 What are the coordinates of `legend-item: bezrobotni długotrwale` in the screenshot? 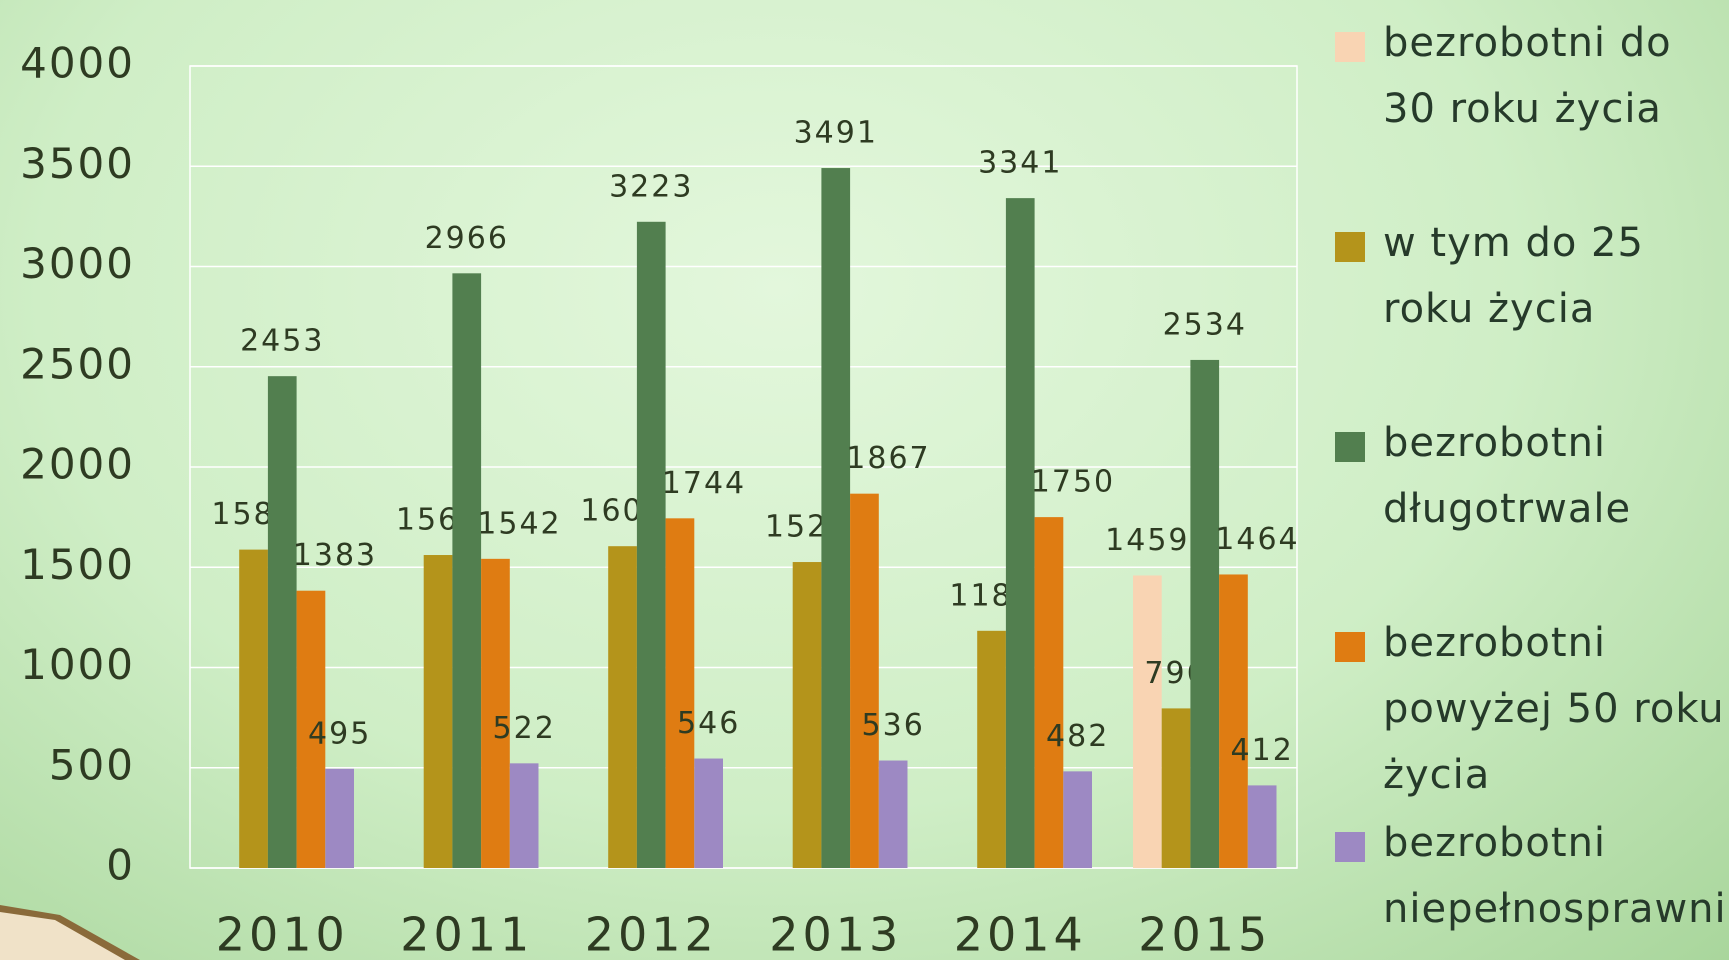 It's located at (1530, 476).